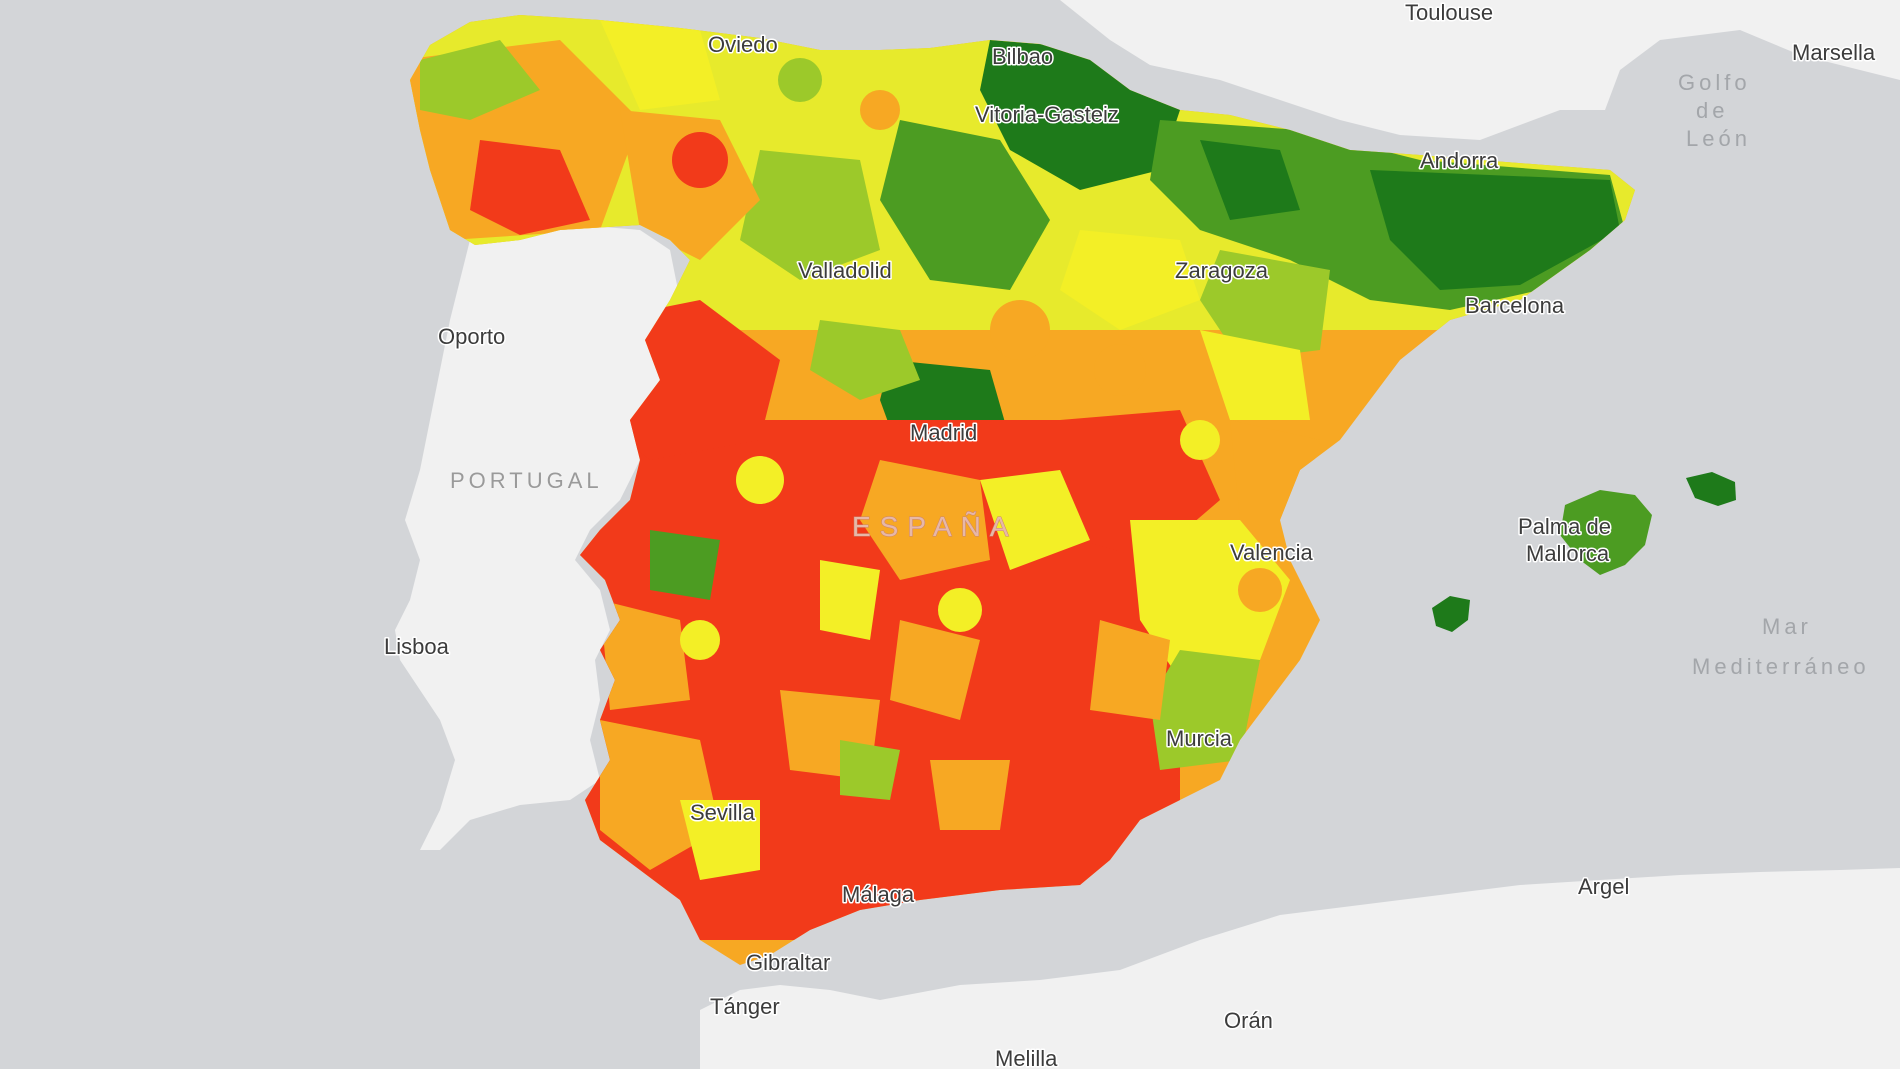 The image size is (1900, 1069). Describe the element at coordinates (1222, 270) in the screenshot. I see `label-zaragoza: Zaragoza` at that location.